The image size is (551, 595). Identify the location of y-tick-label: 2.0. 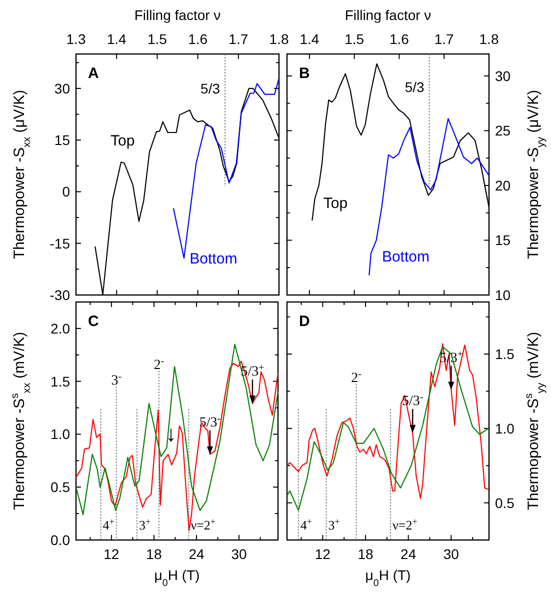
(60, 328).